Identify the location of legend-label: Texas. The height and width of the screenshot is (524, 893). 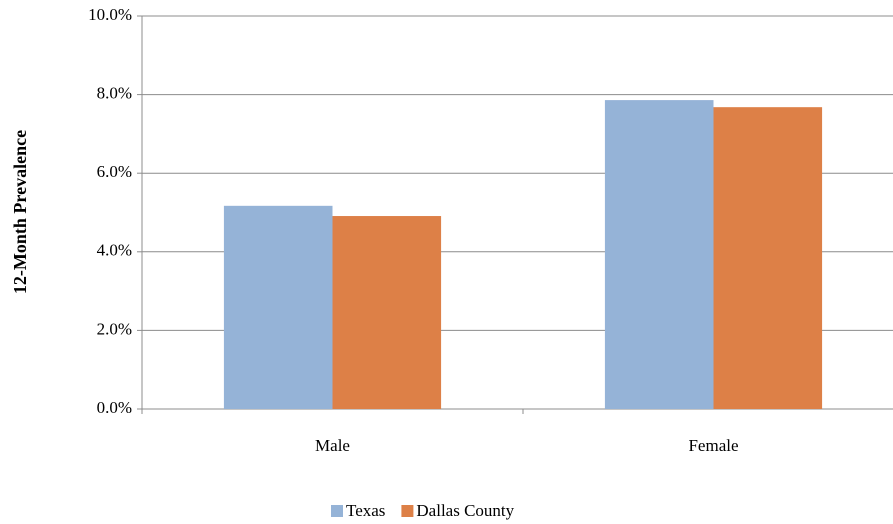
(365, 510).